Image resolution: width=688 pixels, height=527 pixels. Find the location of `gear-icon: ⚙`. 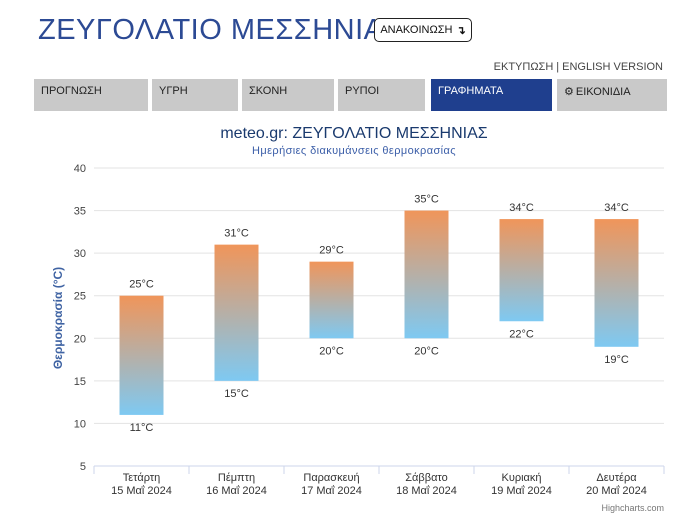

gear-icon: ⚙ is located at coordinates (569, 92).